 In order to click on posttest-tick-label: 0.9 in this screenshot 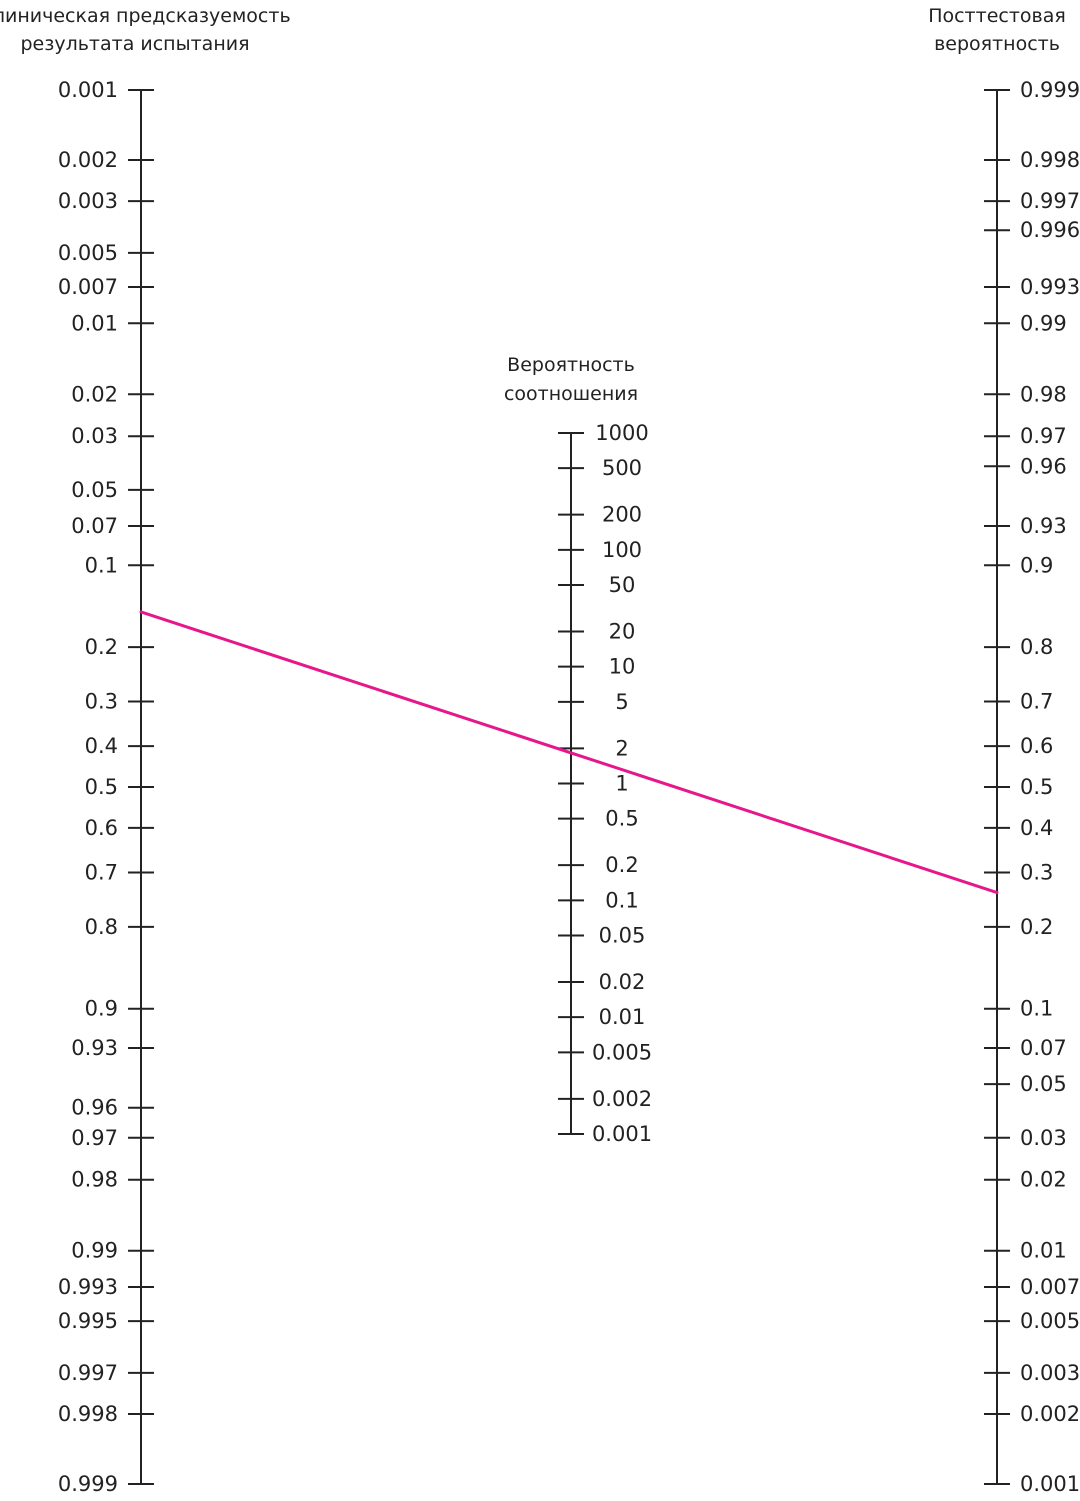, I will do `click(1036, 565)`.